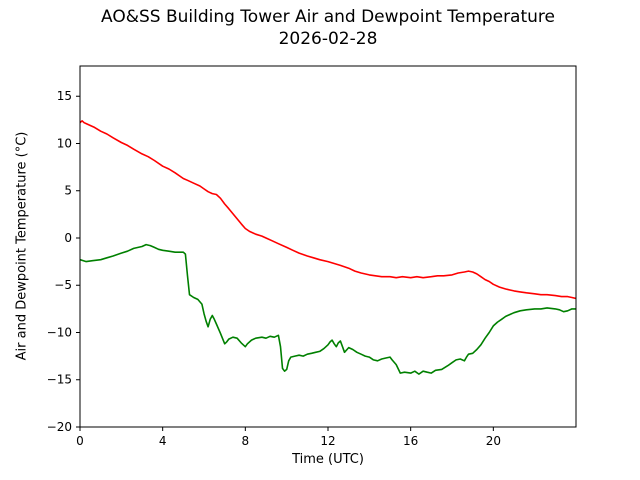 The height and width of the screenshot is (480, 640). What do you see at coordinates (246, 441) in the screenshot?
I see `x-tick-label: 8` at bounding box center [246, 441].